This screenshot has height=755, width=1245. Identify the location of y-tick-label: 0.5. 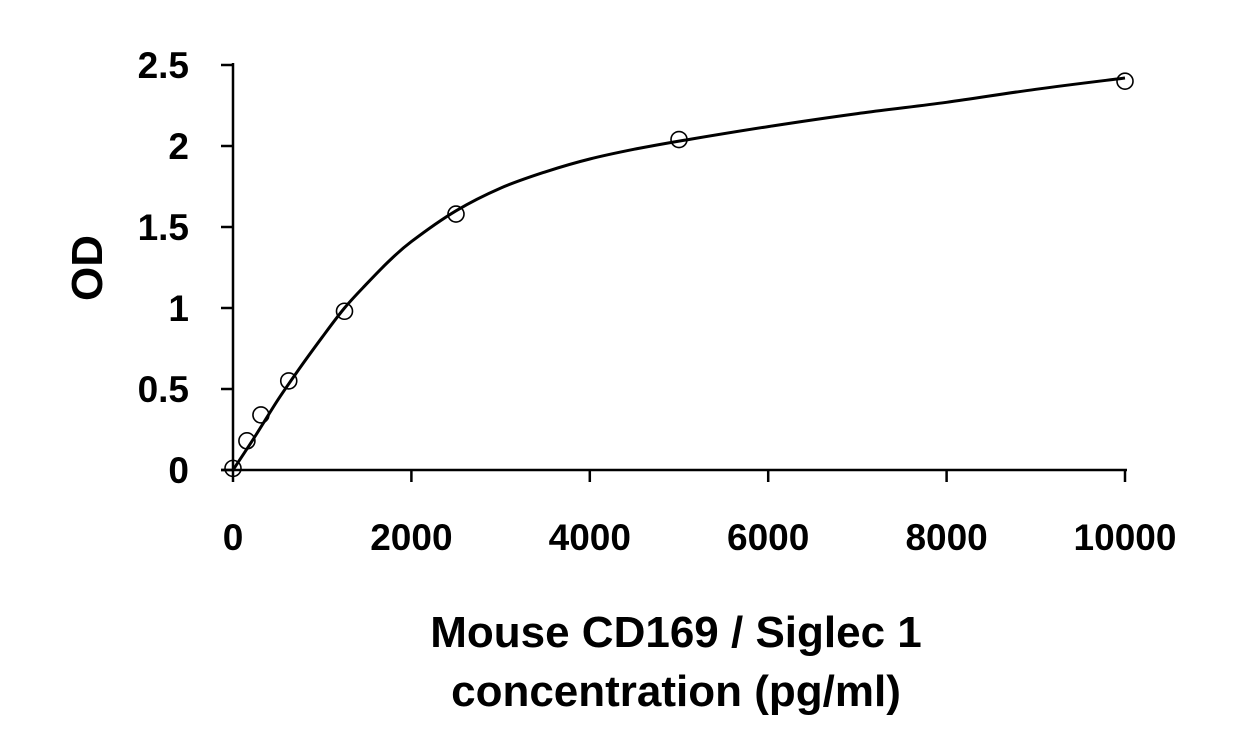
(163, 389).